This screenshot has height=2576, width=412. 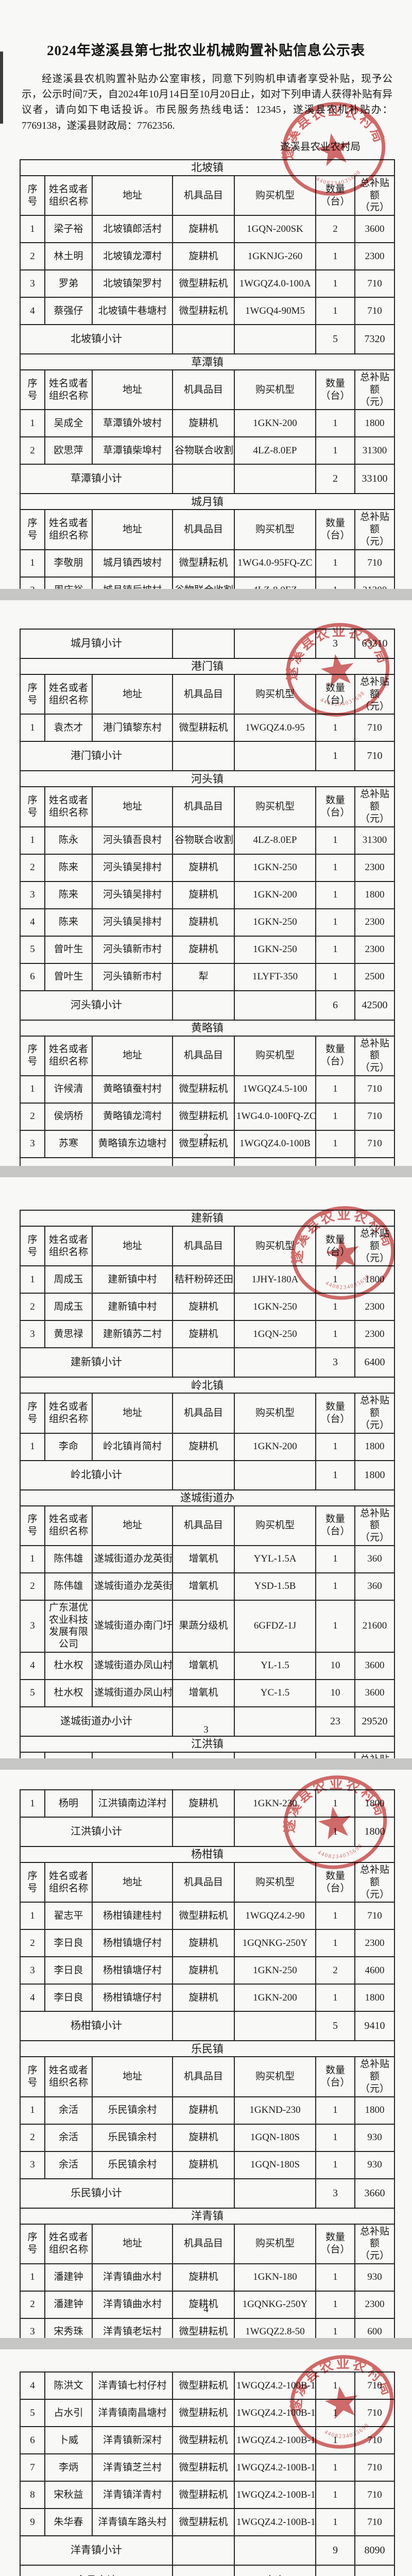 I want to click on subtotal-amount: 6400, so click(x=375, y=1362).